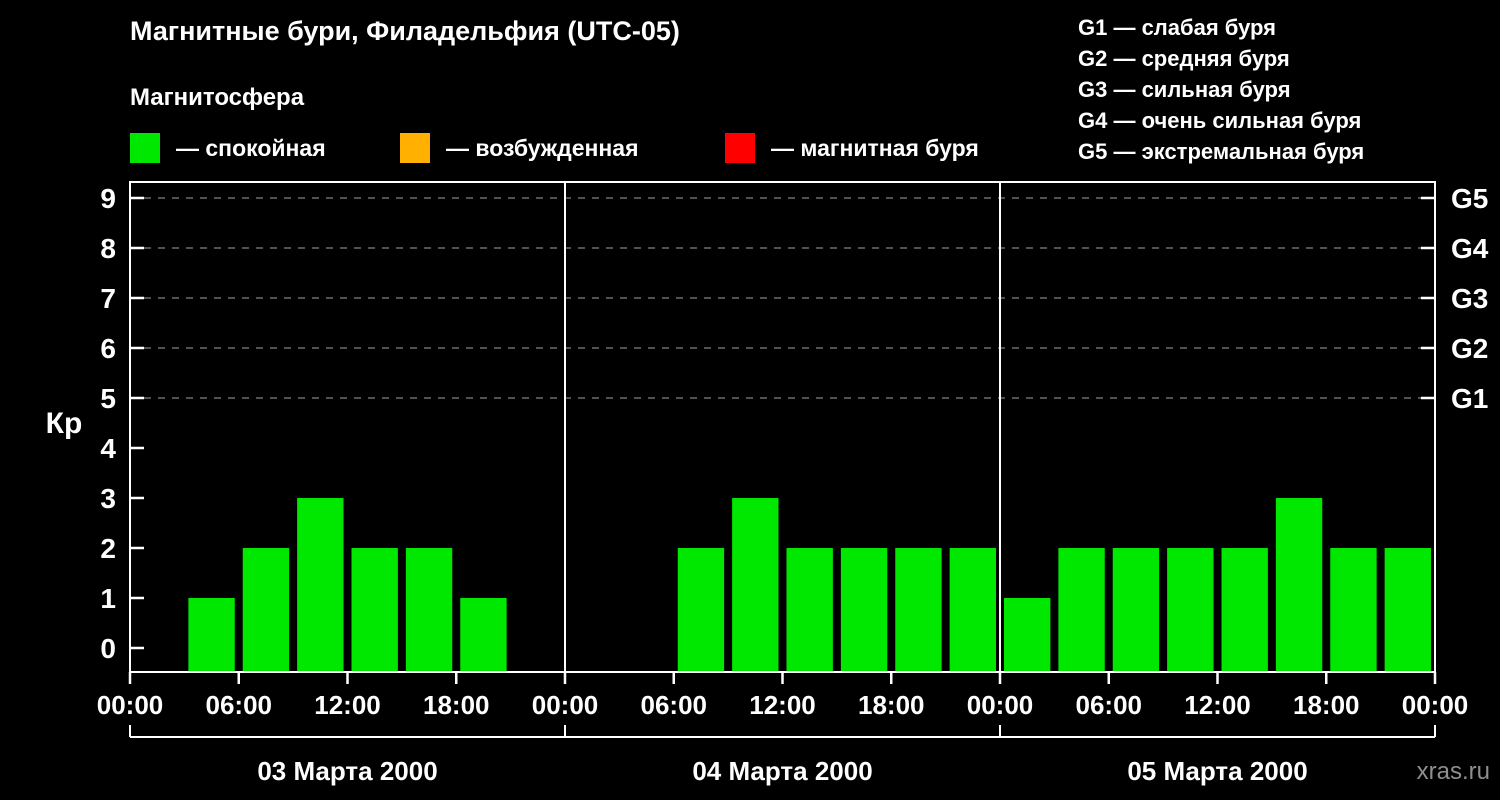 Image resolution: width=1500 pixels, height=800 pixels. What do you see at coordinates (1184, 58) in the screenshot?
I see `g-legend-line-g2: G2 — средняя буря` at bounding box center [1184, 58].